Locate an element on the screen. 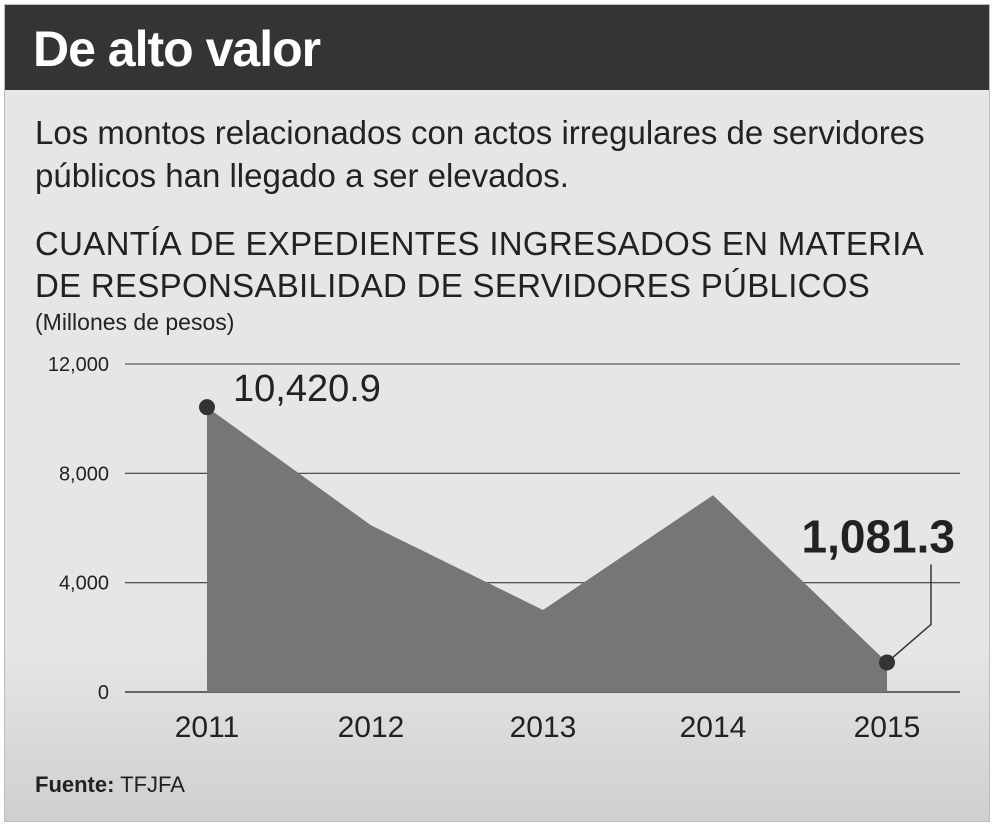  y-tick-label: 0 is located at coordinates (103, 693).